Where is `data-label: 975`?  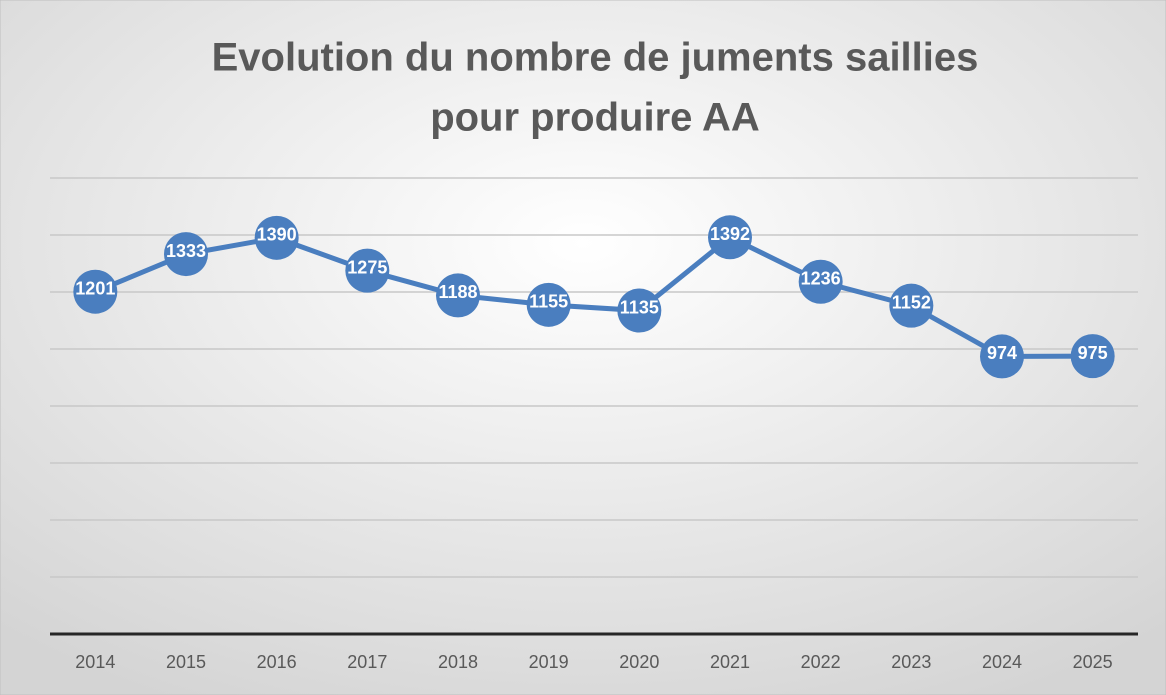
data-label: 975 is located at coordinates (1093, 353).